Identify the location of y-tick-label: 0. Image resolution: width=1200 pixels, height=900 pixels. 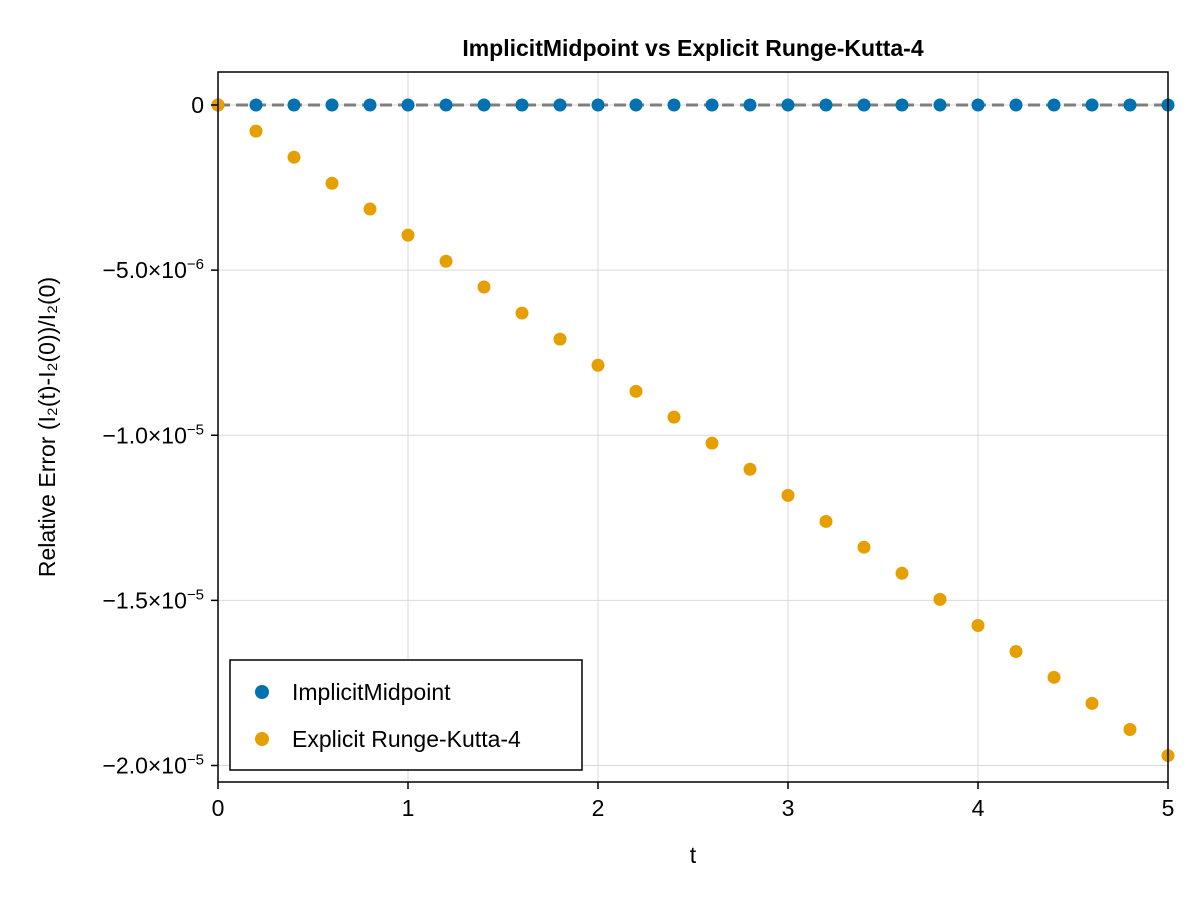
(197, 105).